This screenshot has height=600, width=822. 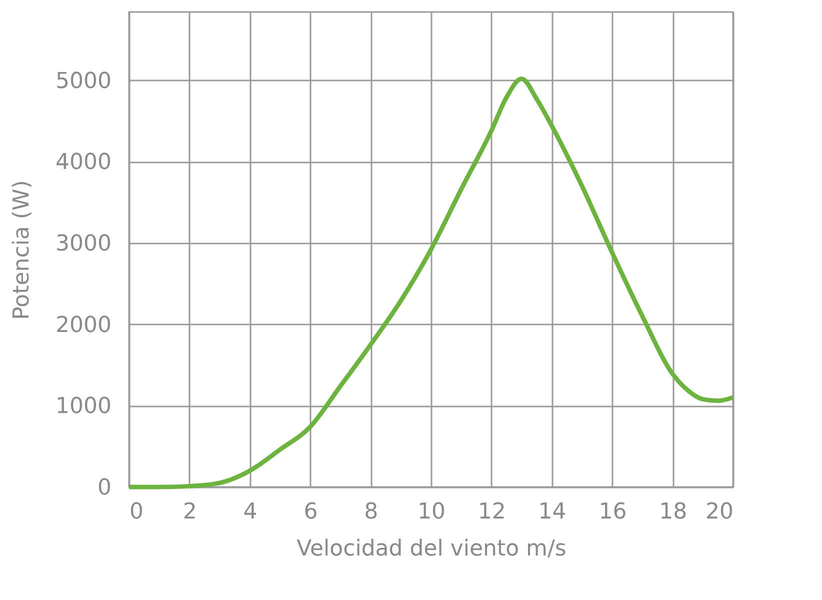 I want to click on x-tick-label: 2, so click(x=189, y=512).